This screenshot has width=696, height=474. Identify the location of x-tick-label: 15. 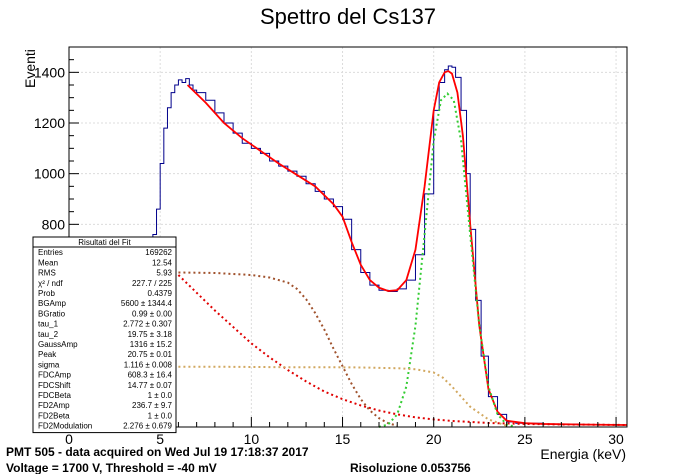
(343, 439).